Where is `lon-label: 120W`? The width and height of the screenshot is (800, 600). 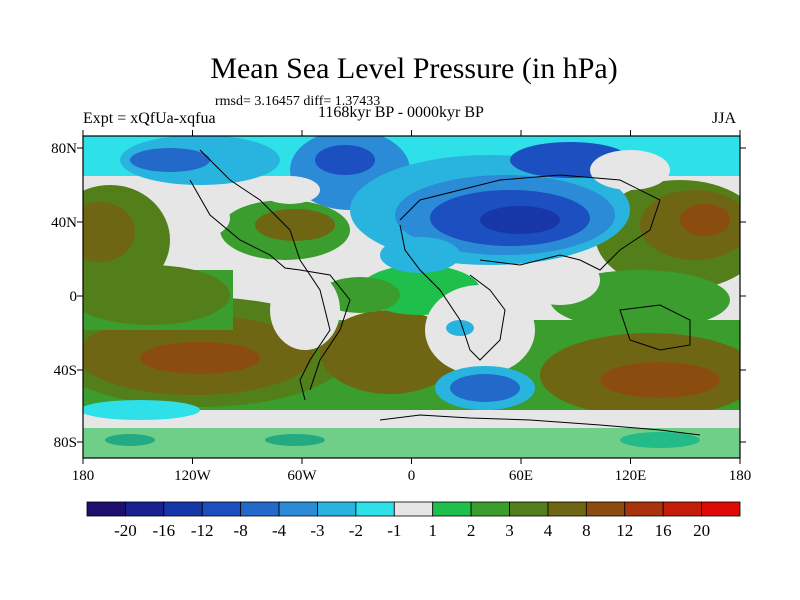 lon-label: 120W is located at coordinates (193, 476).